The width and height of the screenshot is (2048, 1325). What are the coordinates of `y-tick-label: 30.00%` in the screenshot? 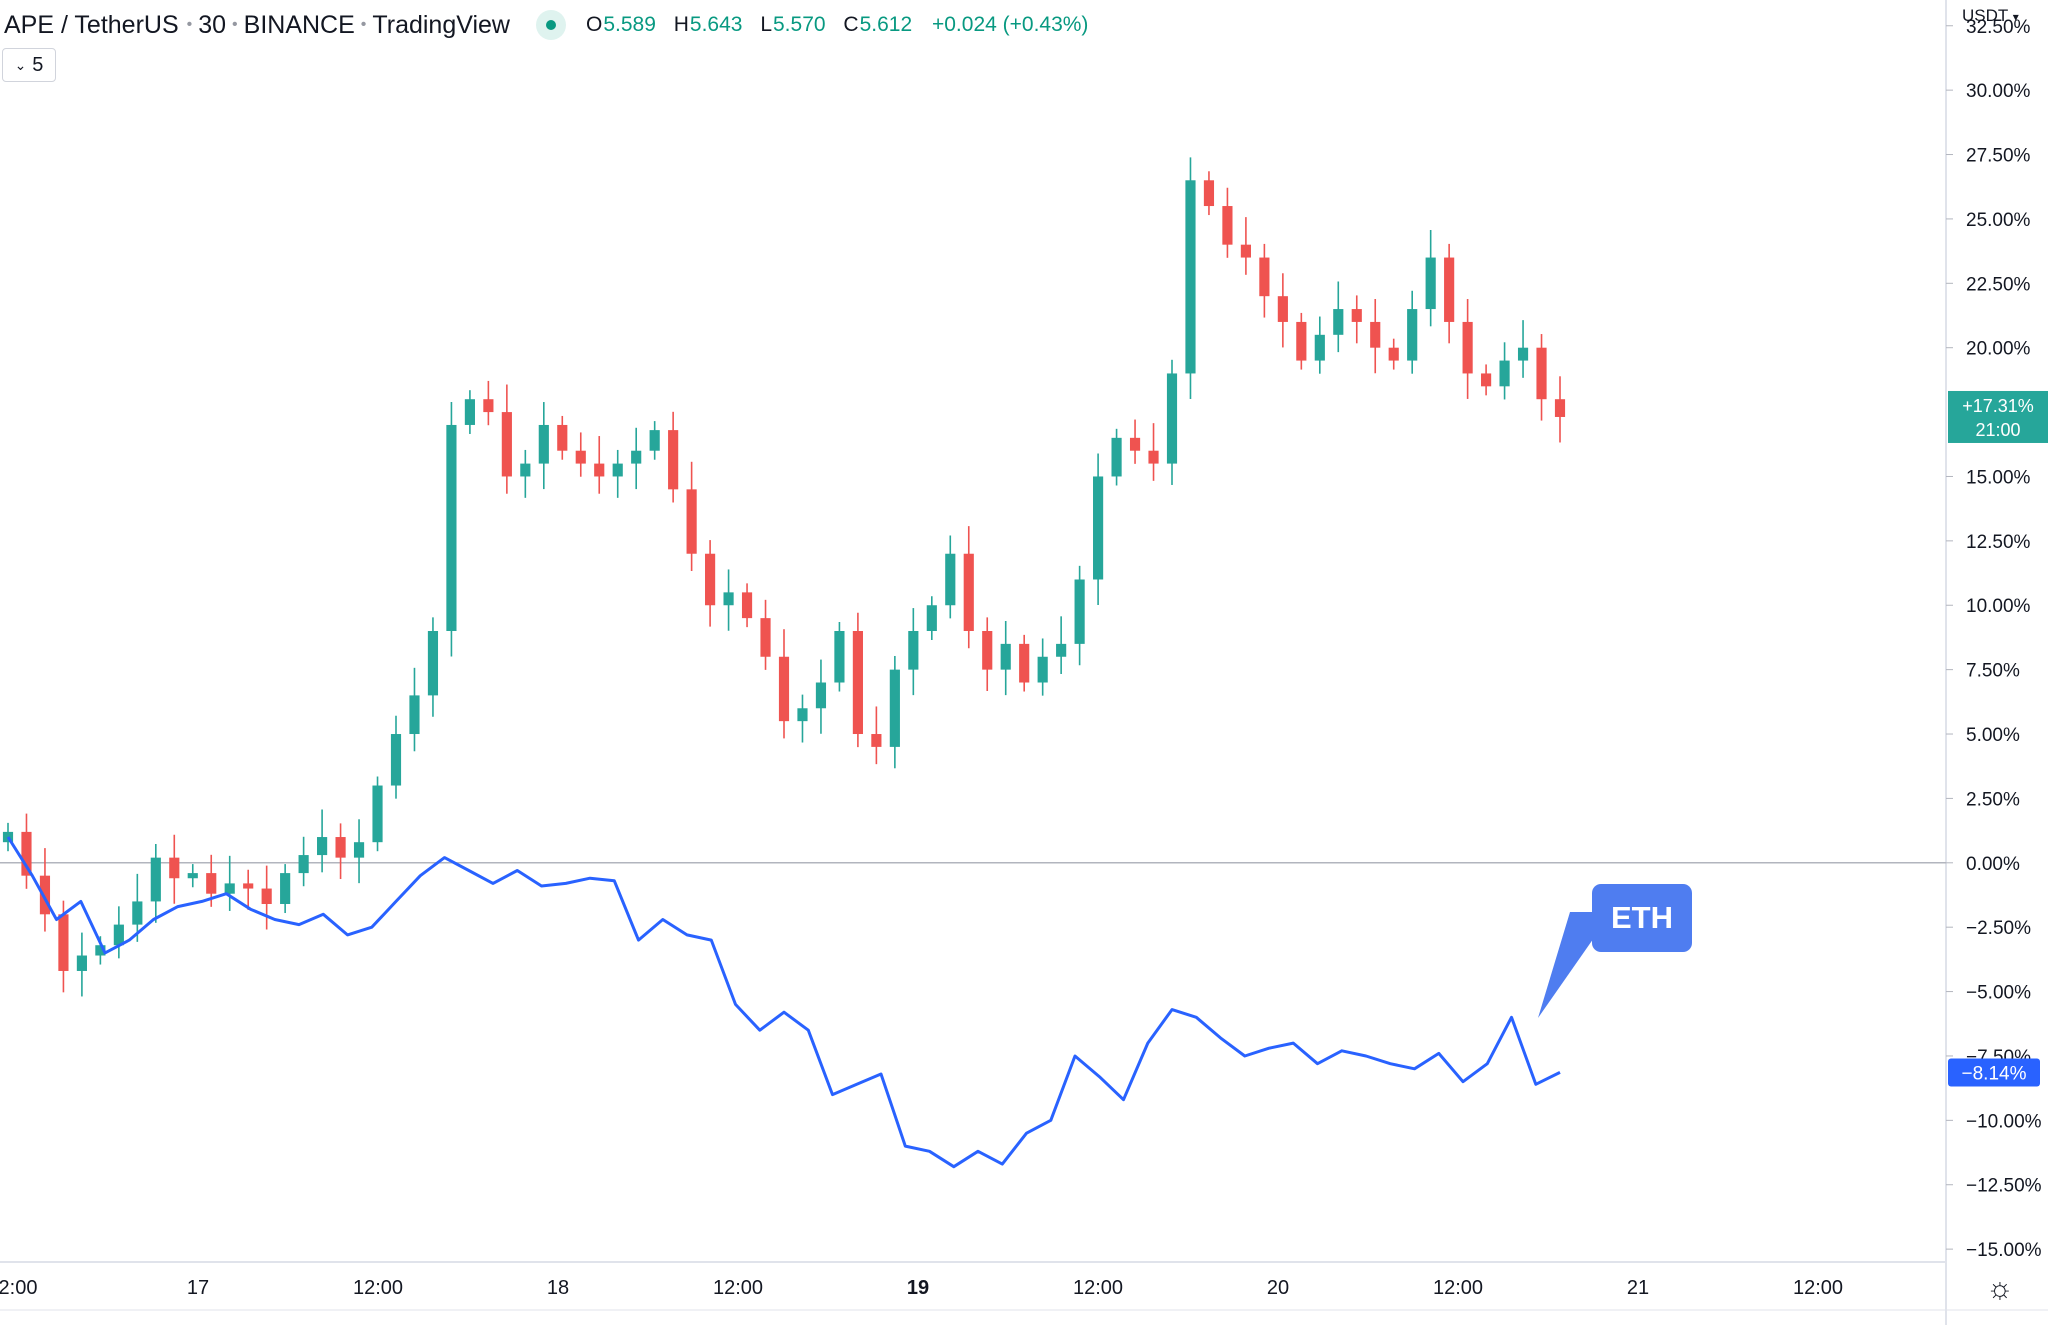 It's located at (1998, 91).